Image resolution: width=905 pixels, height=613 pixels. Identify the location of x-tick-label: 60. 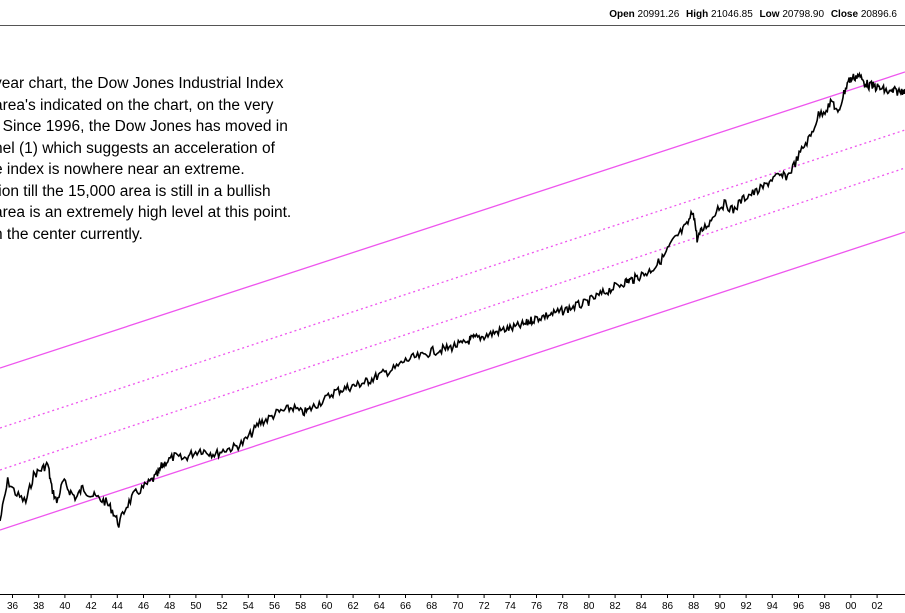
(327, 606).